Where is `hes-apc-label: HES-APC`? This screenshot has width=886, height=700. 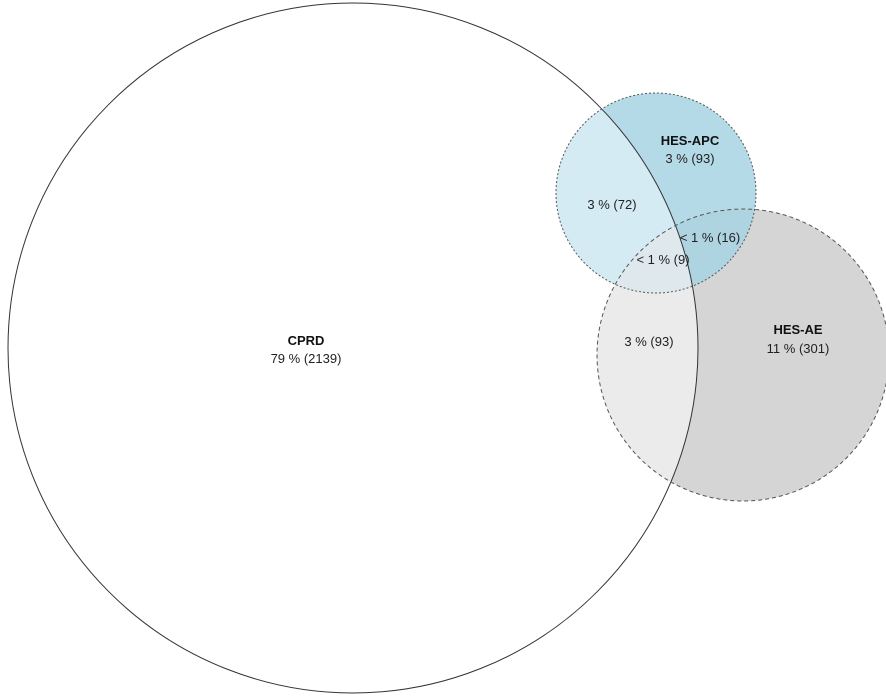
hes-apc-label: HES-APC is located at coordinates (690, 140).